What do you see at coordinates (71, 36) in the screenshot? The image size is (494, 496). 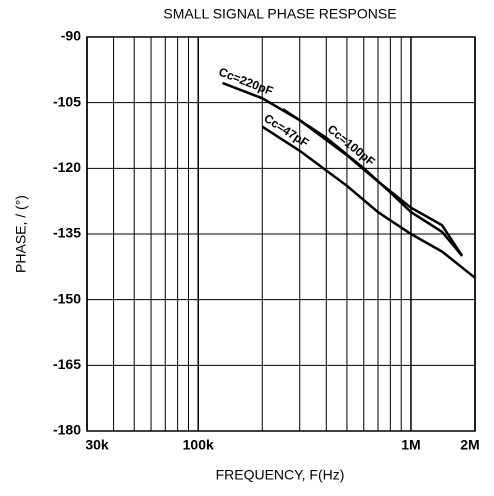 I see `y-tick-label: -90` at bounding box center [71, 36].